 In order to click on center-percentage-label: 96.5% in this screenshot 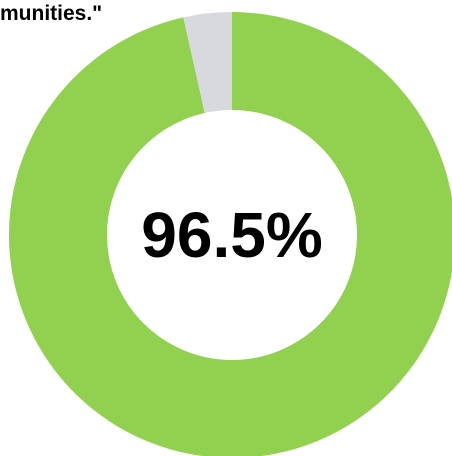, I will do `click(231, 235)`.